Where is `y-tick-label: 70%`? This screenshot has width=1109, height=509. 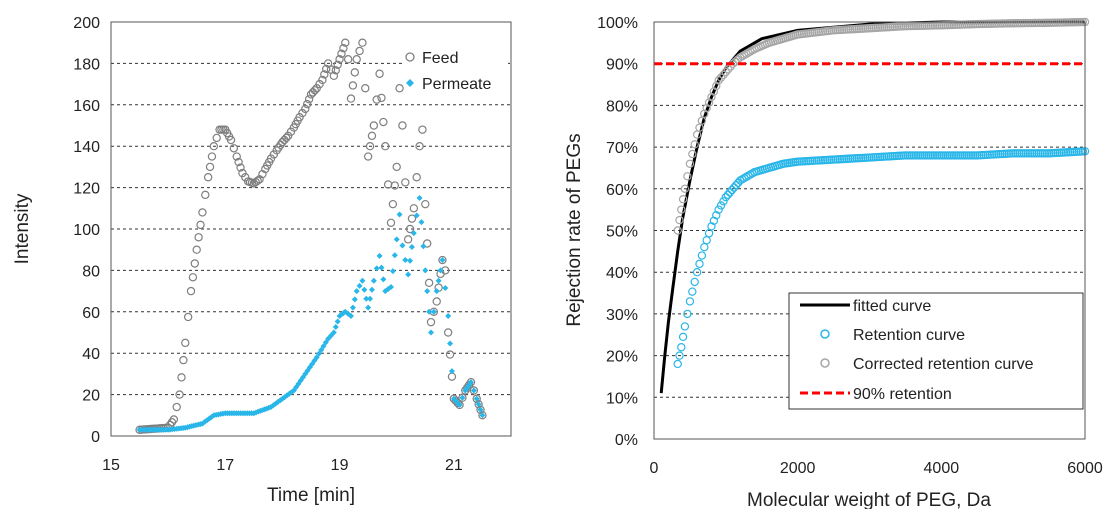 y-tick-label: 70% is located at coordinates (622, 148).